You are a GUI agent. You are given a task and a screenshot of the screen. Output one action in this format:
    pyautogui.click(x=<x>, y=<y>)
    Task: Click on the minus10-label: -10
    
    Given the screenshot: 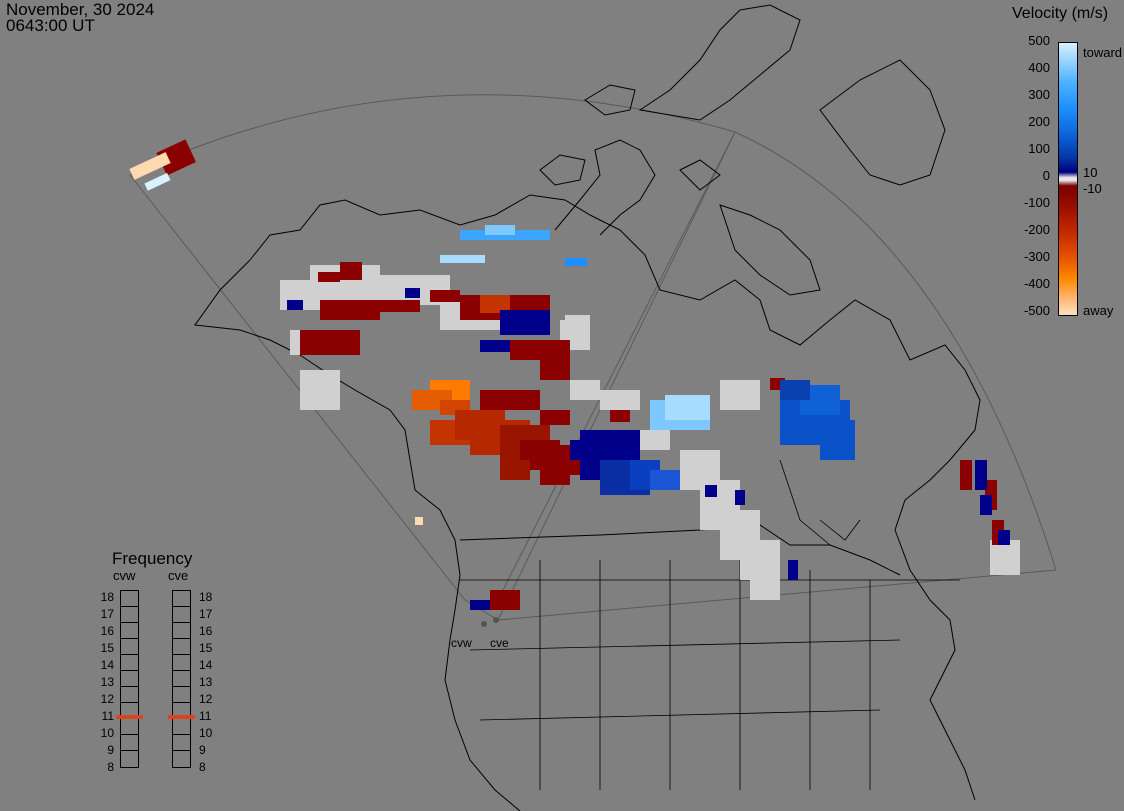 What is the action you would take?
    pyautogui.click(x=1092, y=188)
    